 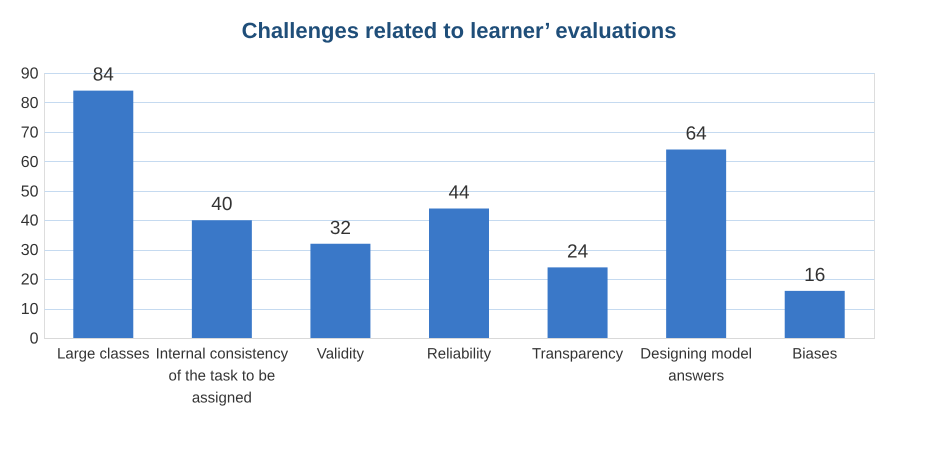 I want to click on data-label: 16, so click(x=815, y=275).